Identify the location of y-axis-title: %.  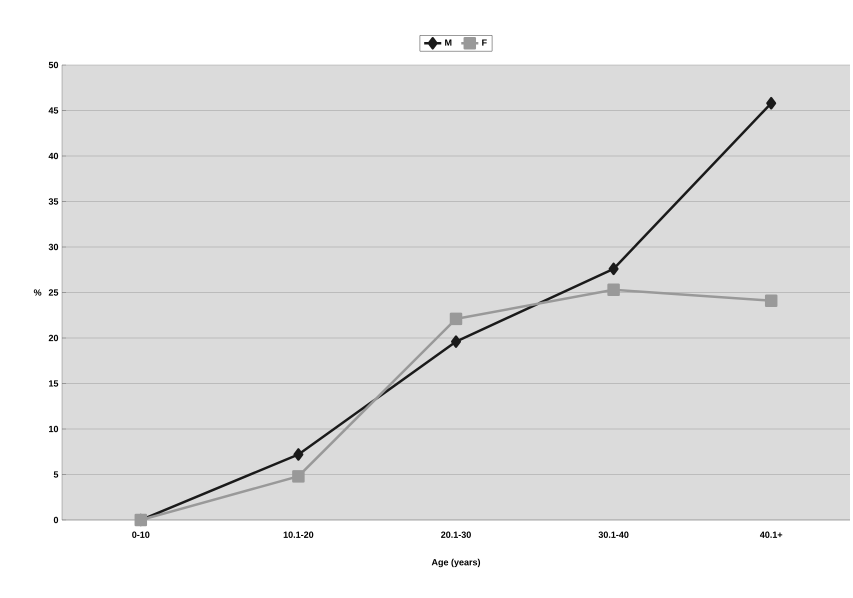
(38, 292).